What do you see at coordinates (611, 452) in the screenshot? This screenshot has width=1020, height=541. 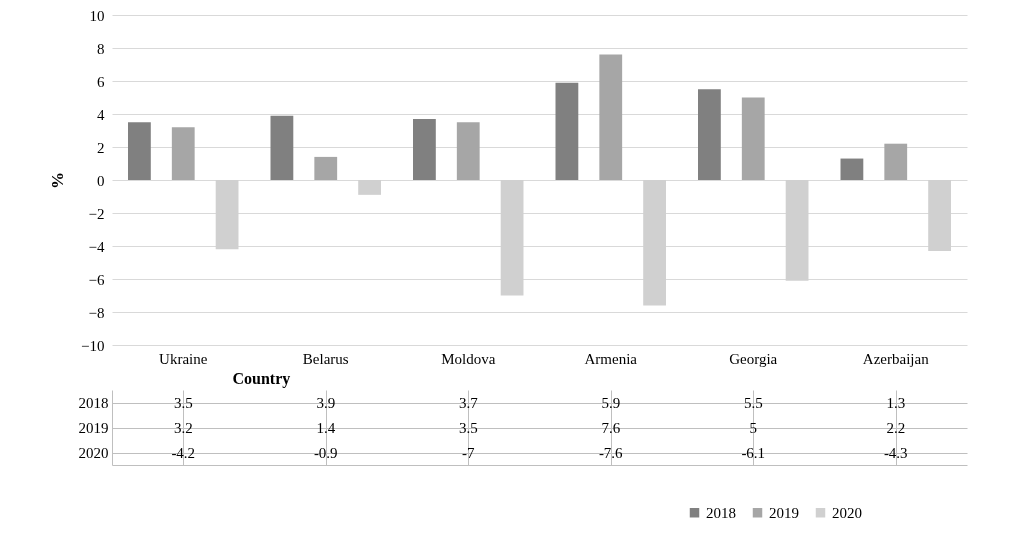 I see `data-label: -7.6` at bounding box center [611, 452].